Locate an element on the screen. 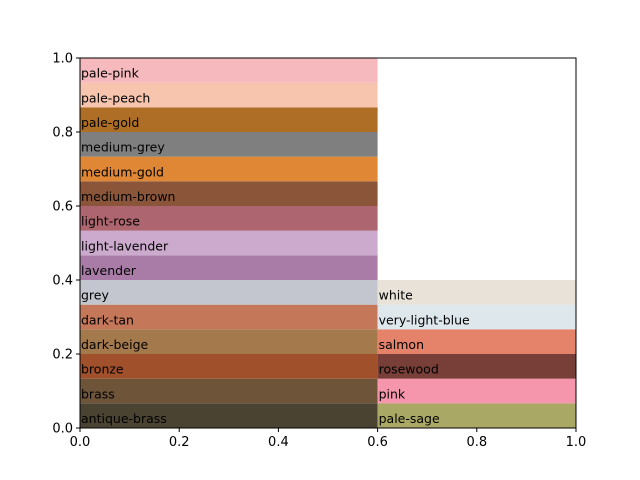 This screenshot has height=480, width=640. band-medium-grey is located at coordinates (229, 144).